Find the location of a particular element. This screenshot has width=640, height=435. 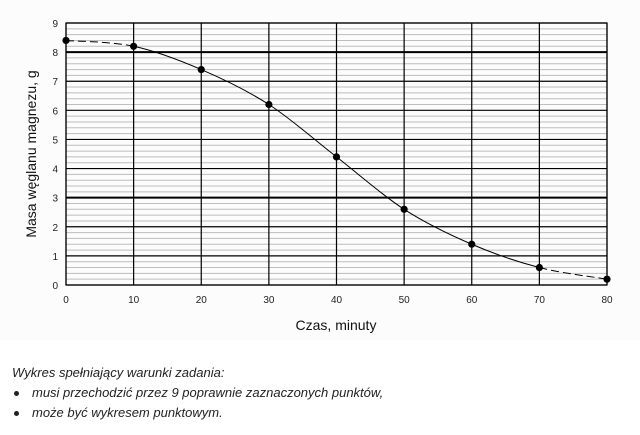

y-tick-label: 9 is located at coordinates (55, 24).